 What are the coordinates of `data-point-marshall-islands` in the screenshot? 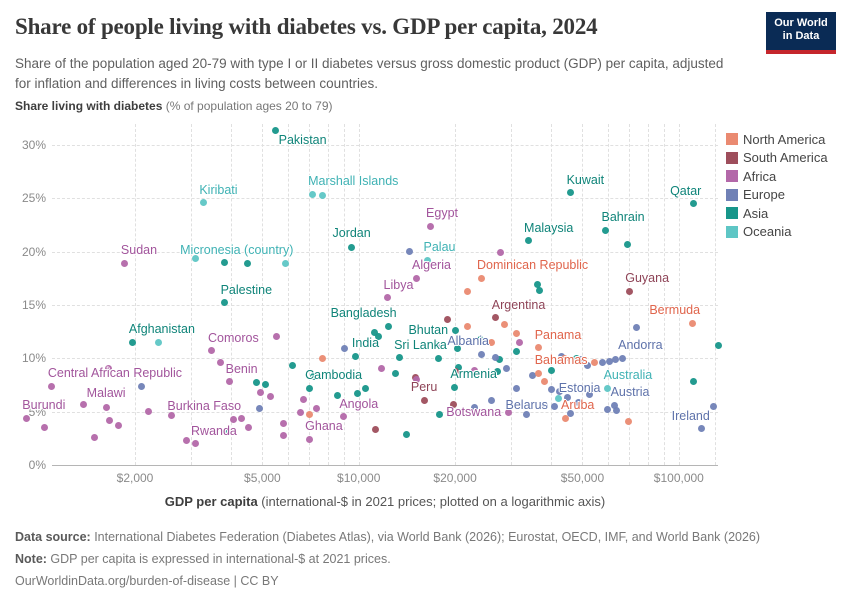 It's located at (312, 194).